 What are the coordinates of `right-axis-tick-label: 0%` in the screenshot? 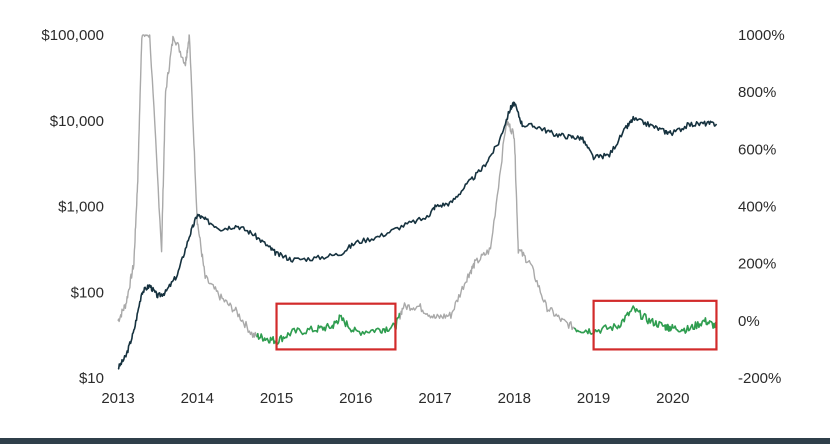 It's located at (749, 321).